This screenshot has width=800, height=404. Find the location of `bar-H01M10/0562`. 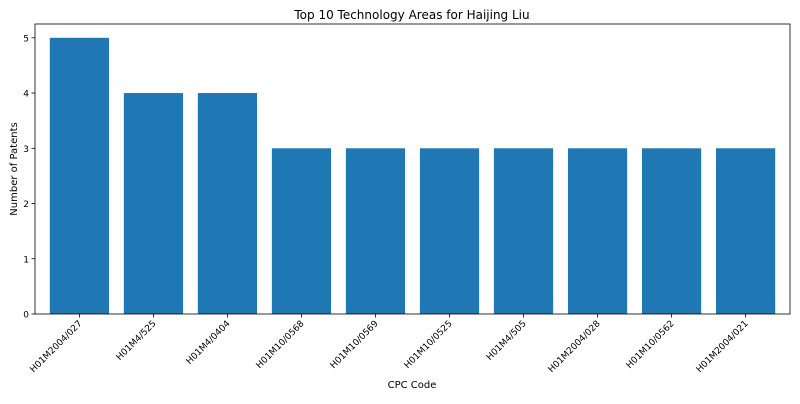

bar-H01M10/0562 is located at coordinates (671, 231).